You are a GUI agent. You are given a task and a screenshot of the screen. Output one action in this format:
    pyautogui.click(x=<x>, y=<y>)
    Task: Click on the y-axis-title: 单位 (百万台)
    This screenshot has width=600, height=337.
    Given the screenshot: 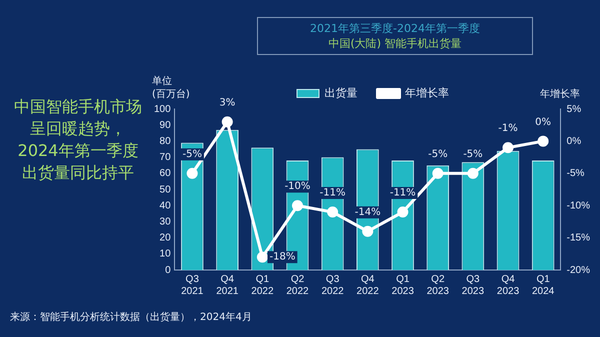 What is the action you would take?
    pyautogui.click(x=171, y=88)
    